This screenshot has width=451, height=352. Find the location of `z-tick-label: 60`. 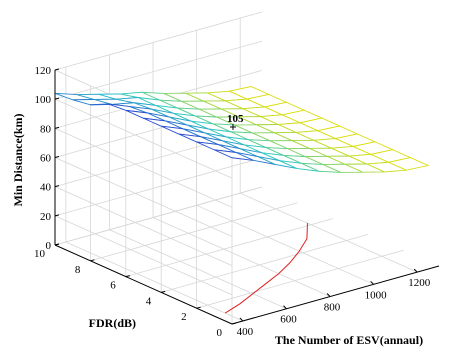

z-tick-label: 60 is located at coordinates (46, 159).